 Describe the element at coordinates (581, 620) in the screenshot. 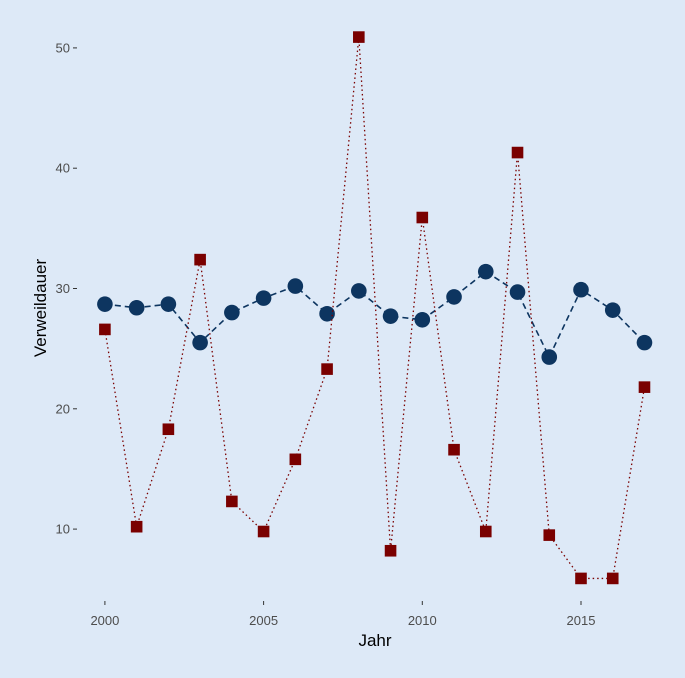

I see `x-tick-label: 2015` at that location.